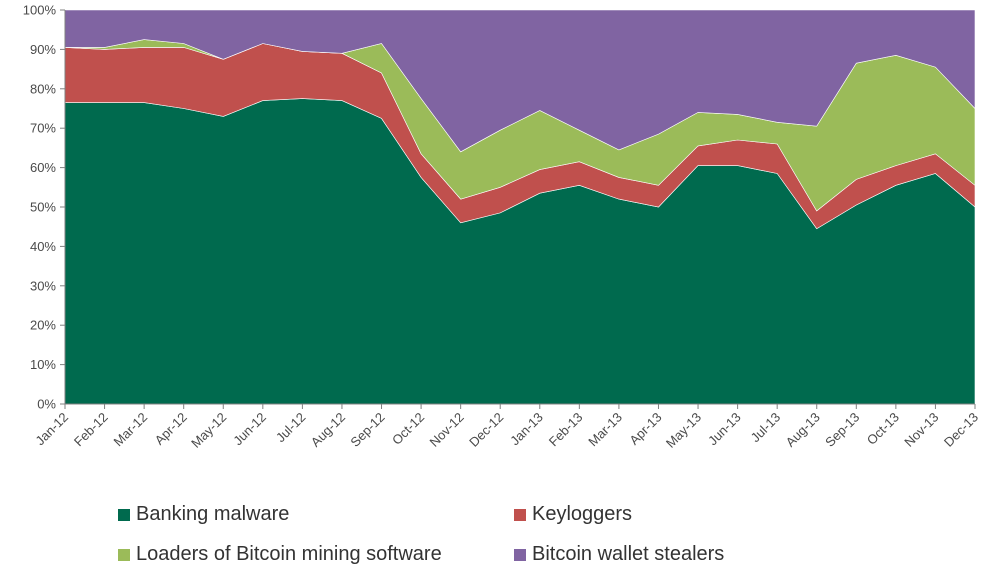  I want to click on legend-label: Bitcoin wallet stealers, so click(628, 554).